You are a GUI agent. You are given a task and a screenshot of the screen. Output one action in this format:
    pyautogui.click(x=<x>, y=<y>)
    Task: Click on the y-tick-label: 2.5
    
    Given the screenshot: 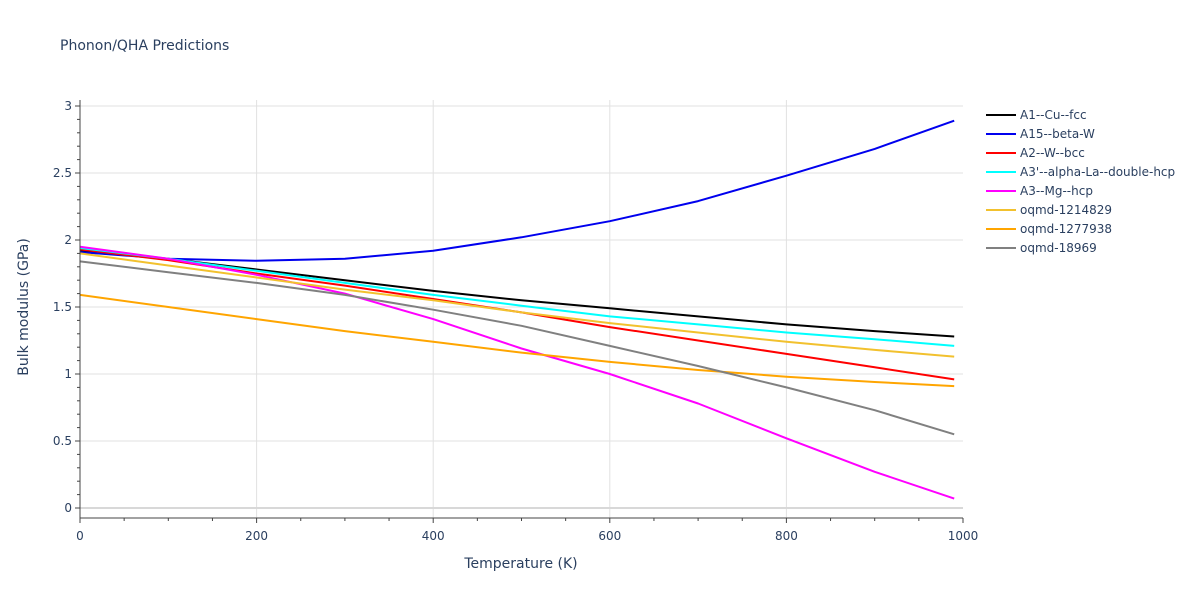 What is the action you would take?
    pyautogui.click(x=62, y=173)
    